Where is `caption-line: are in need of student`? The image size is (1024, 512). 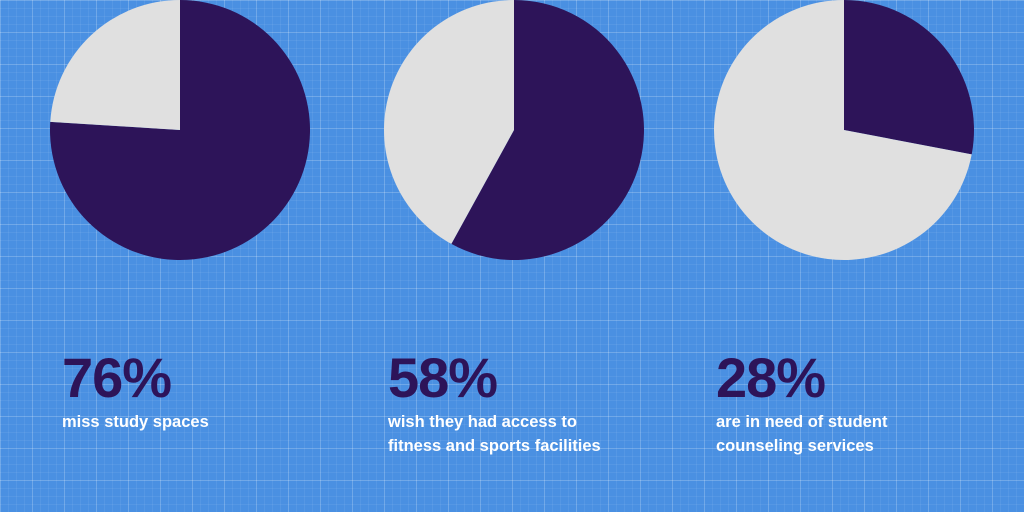
caption-line: are in need of student is located at coordinates (802, 422).